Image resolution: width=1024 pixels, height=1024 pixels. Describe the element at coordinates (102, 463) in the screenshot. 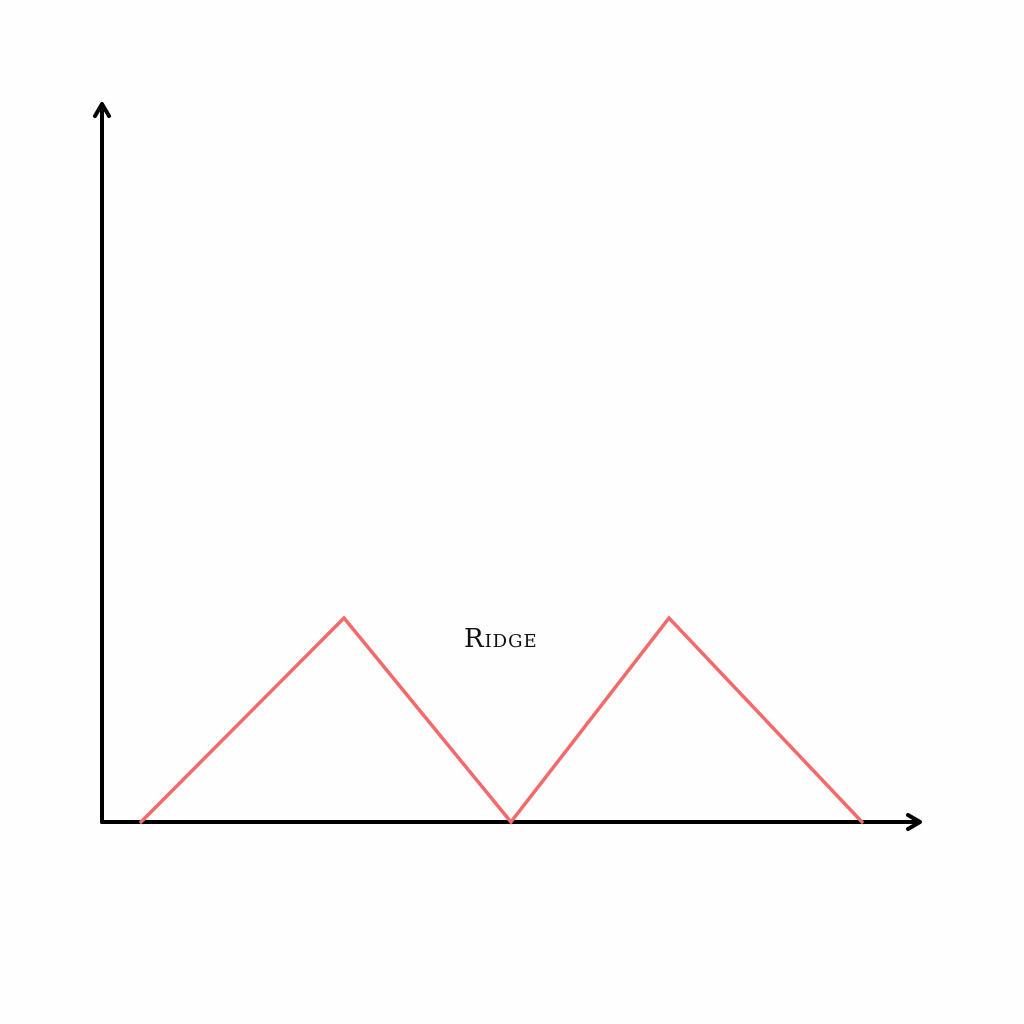

I see `y-axis` at that location.